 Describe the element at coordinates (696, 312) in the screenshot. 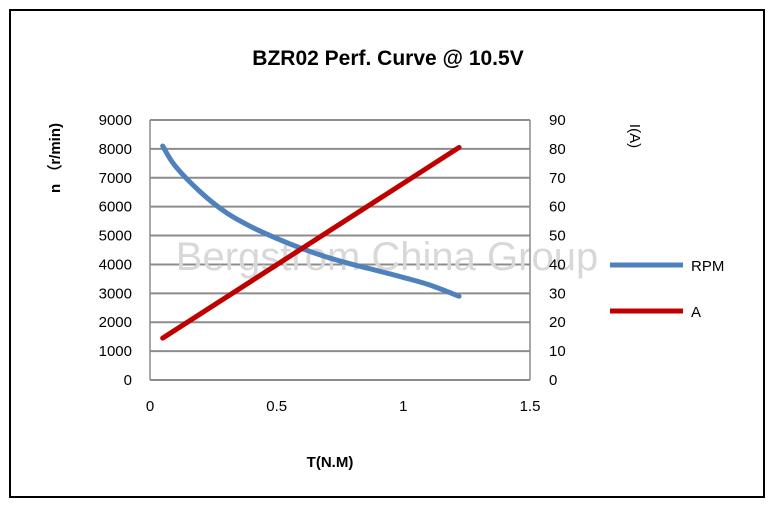

I see `legend-label-a: A` at that location.